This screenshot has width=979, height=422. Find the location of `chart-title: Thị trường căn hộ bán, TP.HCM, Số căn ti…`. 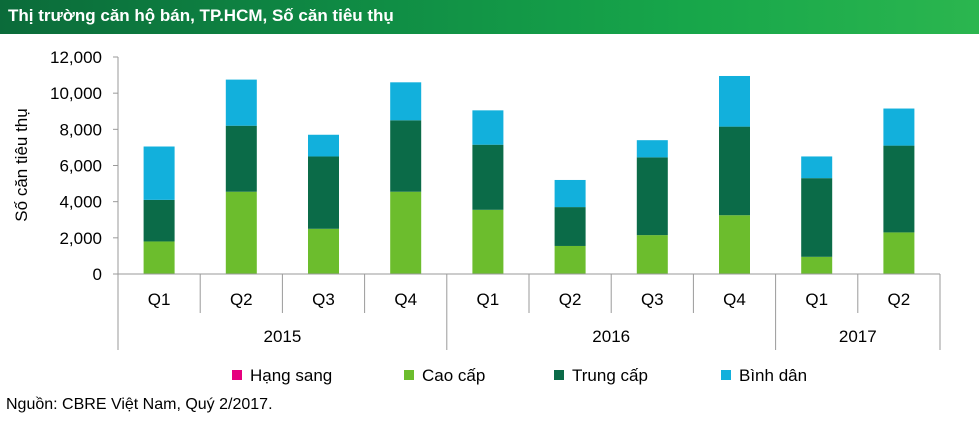

chart-title: Thị trường căn hộ bán, TP.HCM, Số căn ti… is located at coordinates (201, 15).